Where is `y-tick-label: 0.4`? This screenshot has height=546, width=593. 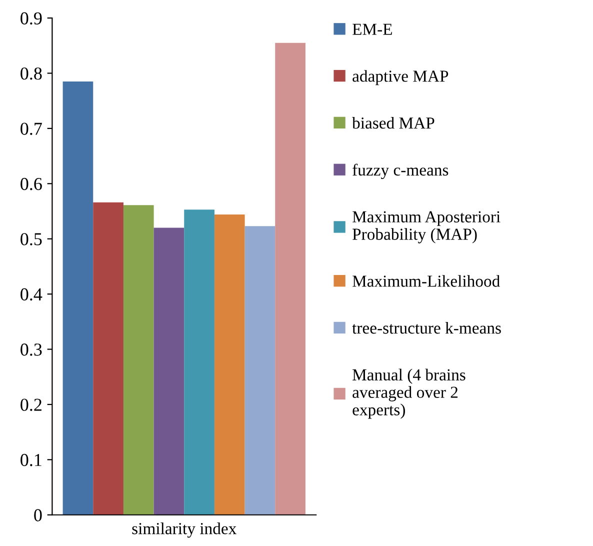
y-tick-label: 0.4 is located at coordinates (31, 294).